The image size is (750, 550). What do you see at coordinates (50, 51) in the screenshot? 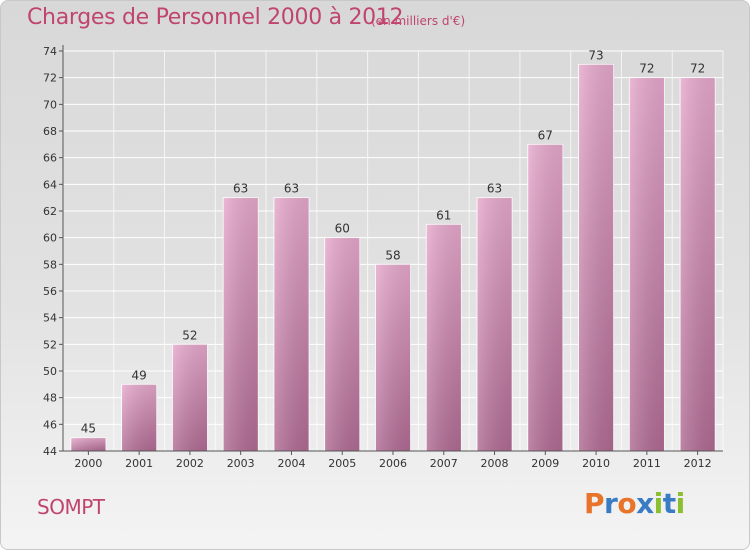
I see `y-tick-label: 74` at bounding box center [50, 51].